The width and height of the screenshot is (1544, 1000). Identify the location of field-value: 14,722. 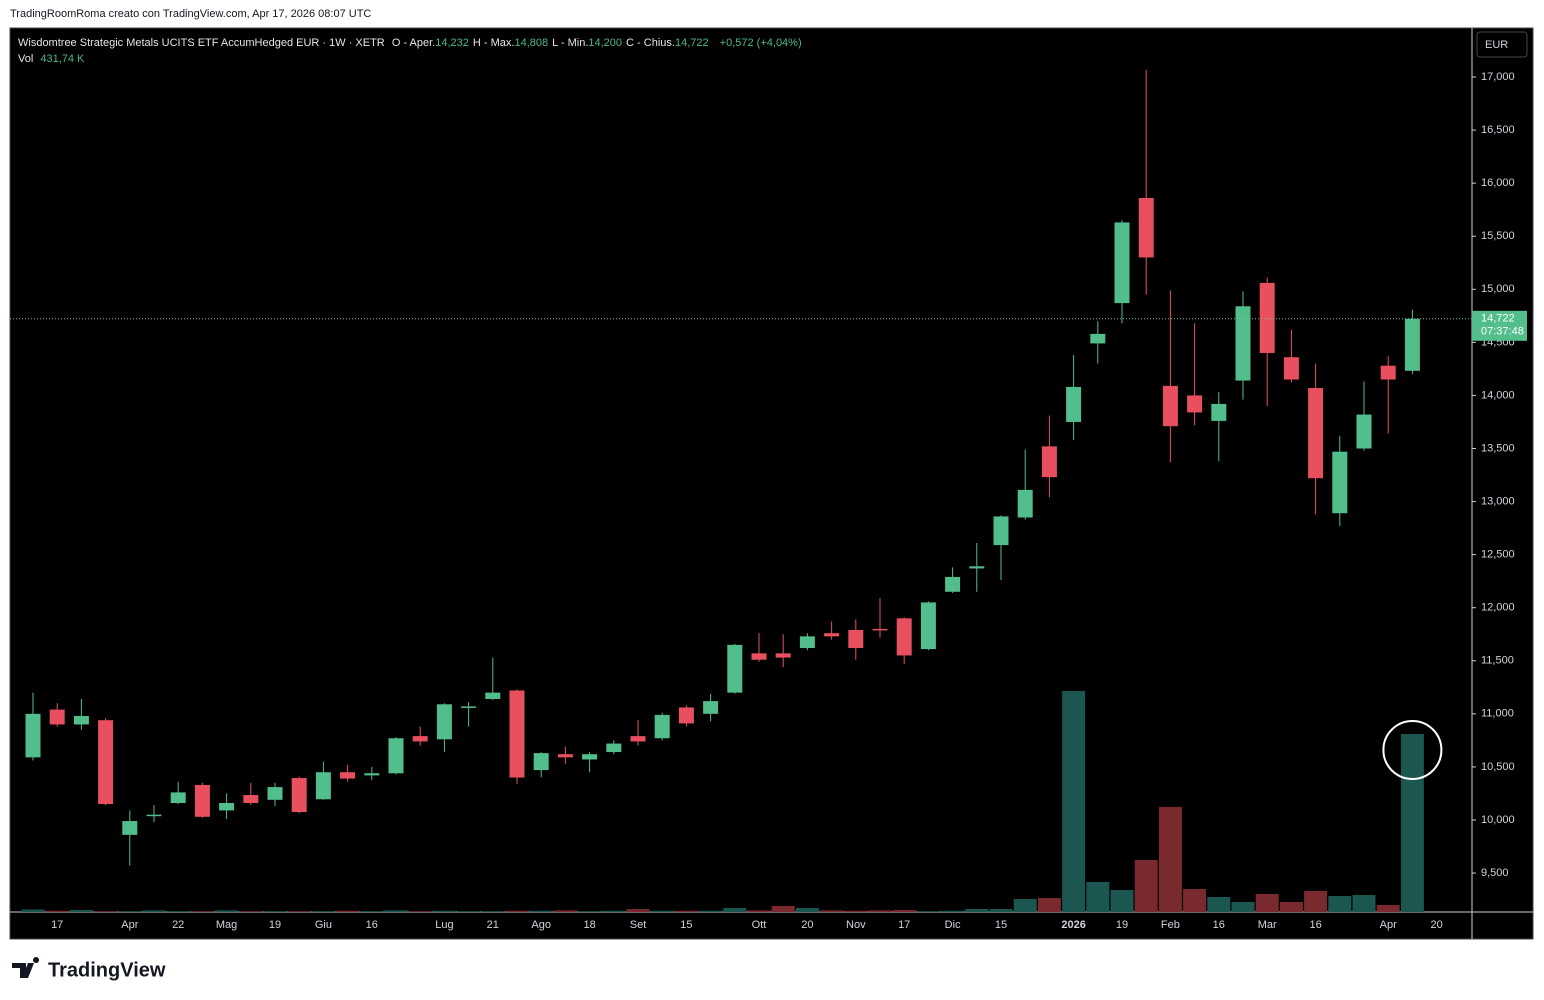
(691, 43).